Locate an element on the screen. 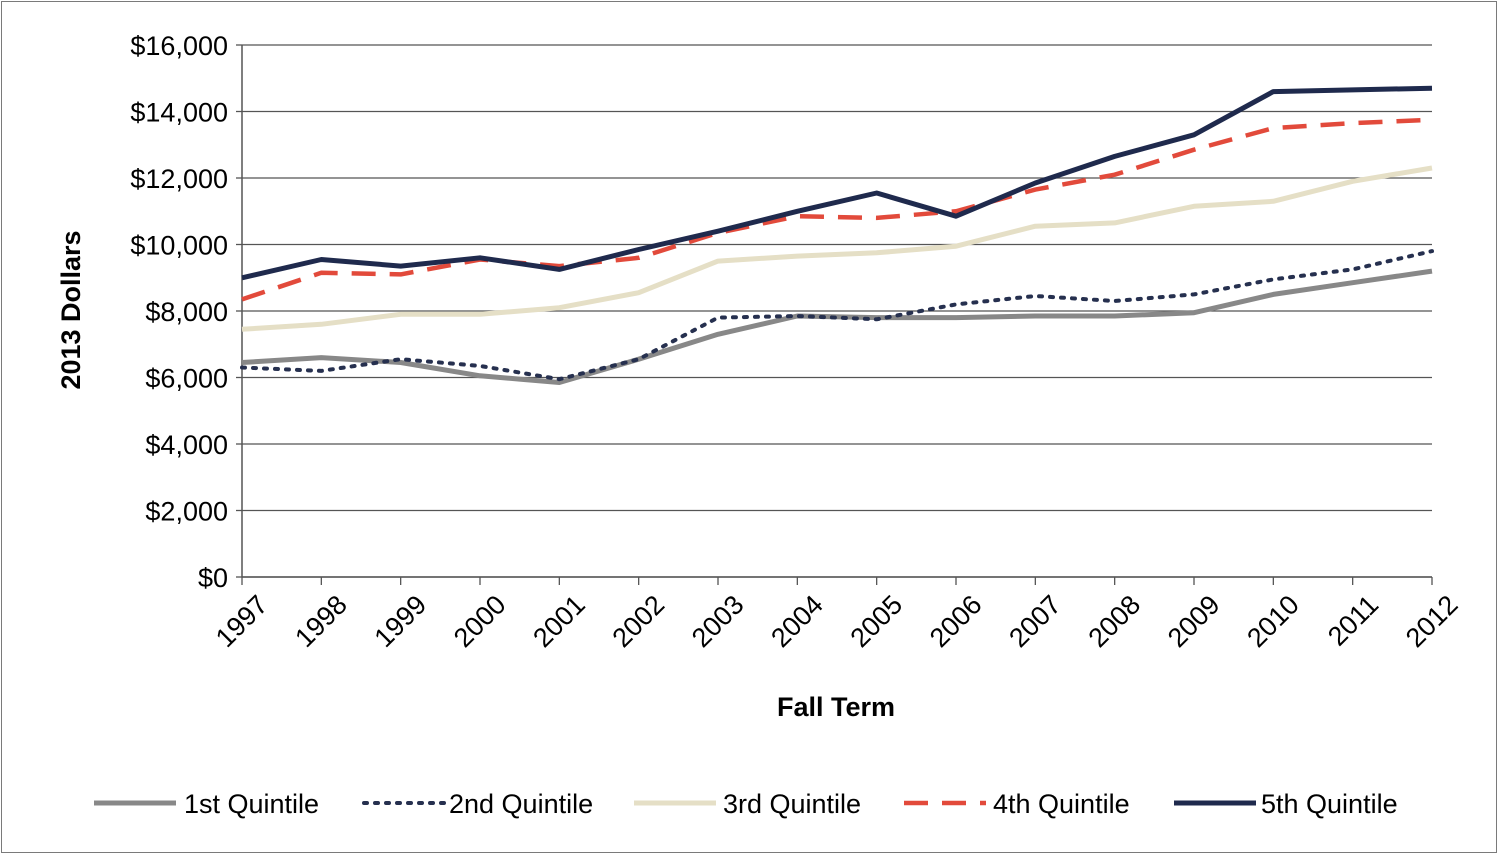  y-tick-label: $14,000 is located at coordinates (179, 113).